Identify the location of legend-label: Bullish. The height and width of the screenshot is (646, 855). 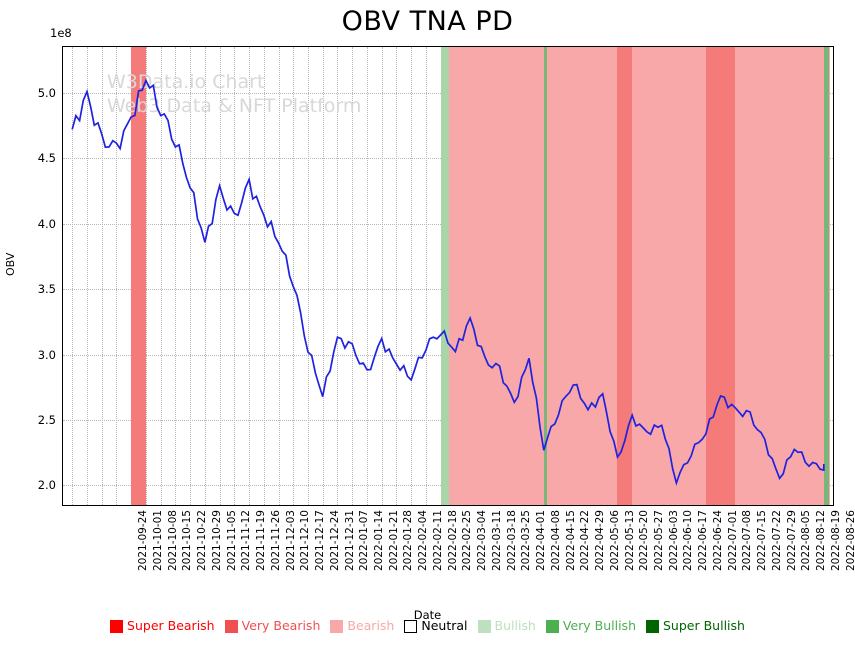
(515, 626).